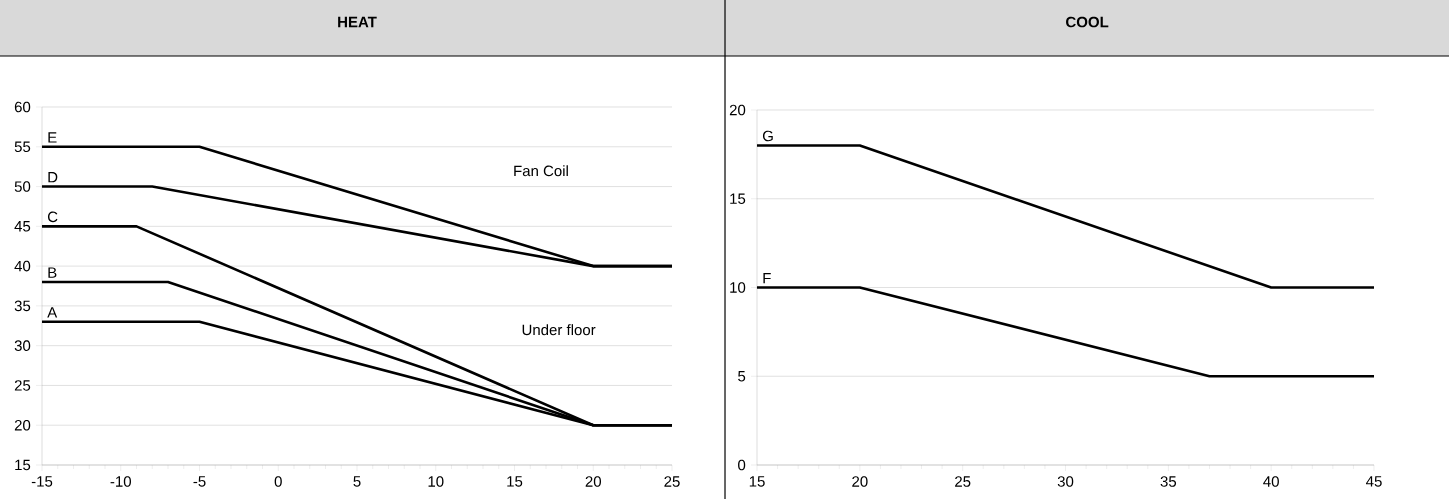  Describe the element at coordinates (42, 481) in the screenshot. I see `x-tick-label: -15` at that location.